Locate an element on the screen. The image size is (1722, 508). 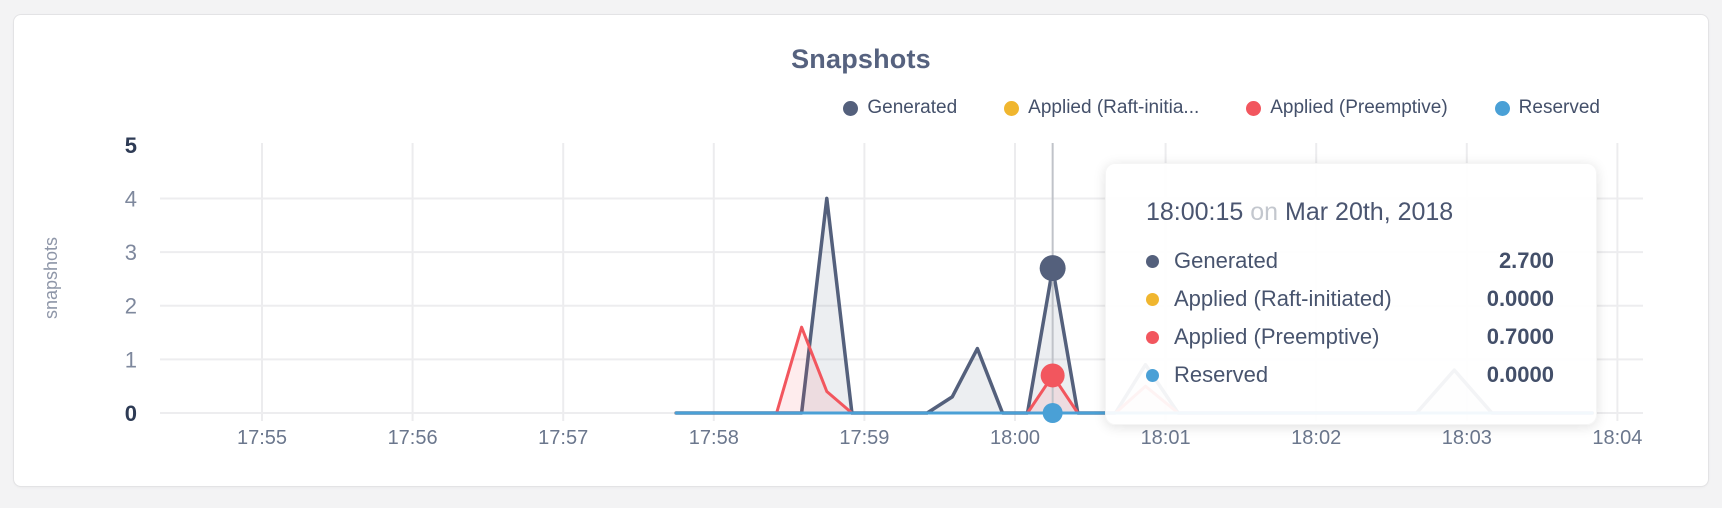
x-axis-tick-label: 18:02 is located at coordinates (1316, 438).